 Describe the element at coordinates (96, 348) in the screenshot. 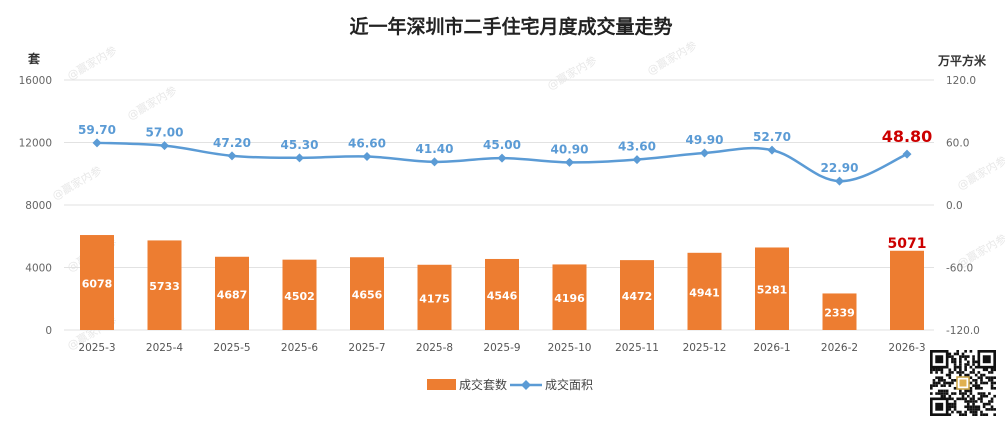

I see `x-tick-label: 2025-3` at that location.